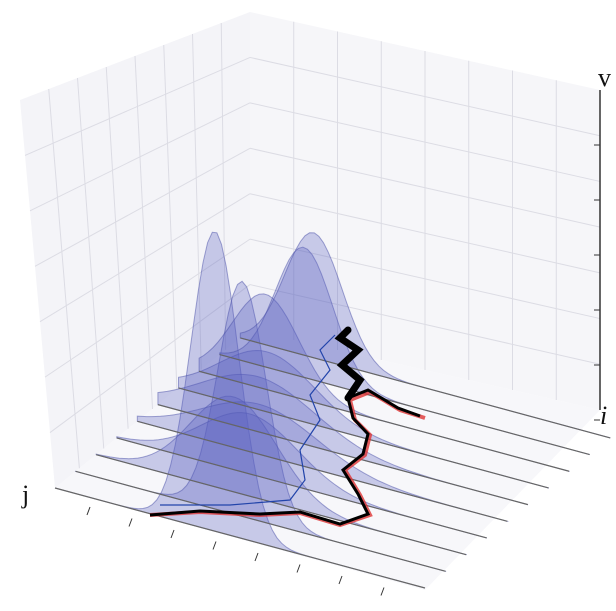  Describe the element at coordinates (603, 415) in the screenshot. I see `i-axis-label: i` at that location.